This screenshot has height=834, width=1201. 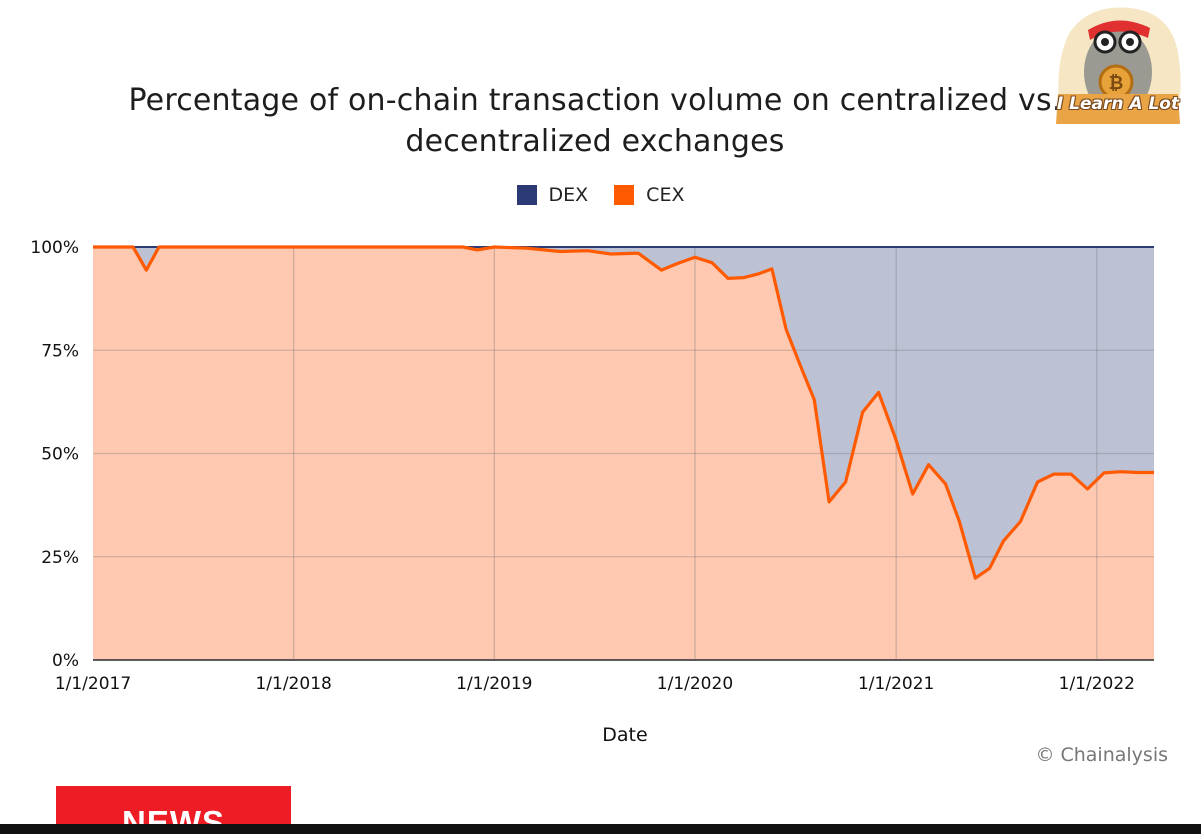 I want to click on legend-label-cex: CEX, so click(x=665, y=195).